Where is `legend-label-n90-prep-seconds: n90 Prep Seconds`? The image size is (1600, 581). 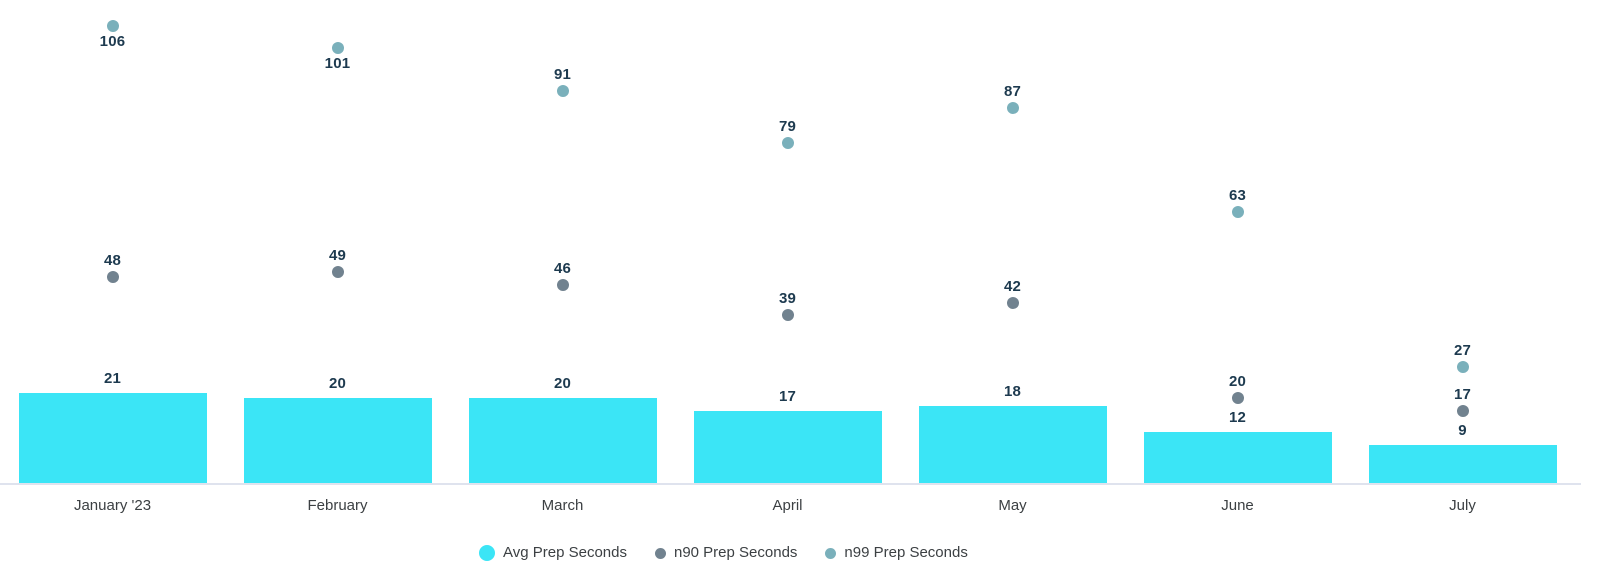
legend-label-n90-prep-seconds: n90 Prep Seconds is located at coordinates (735, 552).